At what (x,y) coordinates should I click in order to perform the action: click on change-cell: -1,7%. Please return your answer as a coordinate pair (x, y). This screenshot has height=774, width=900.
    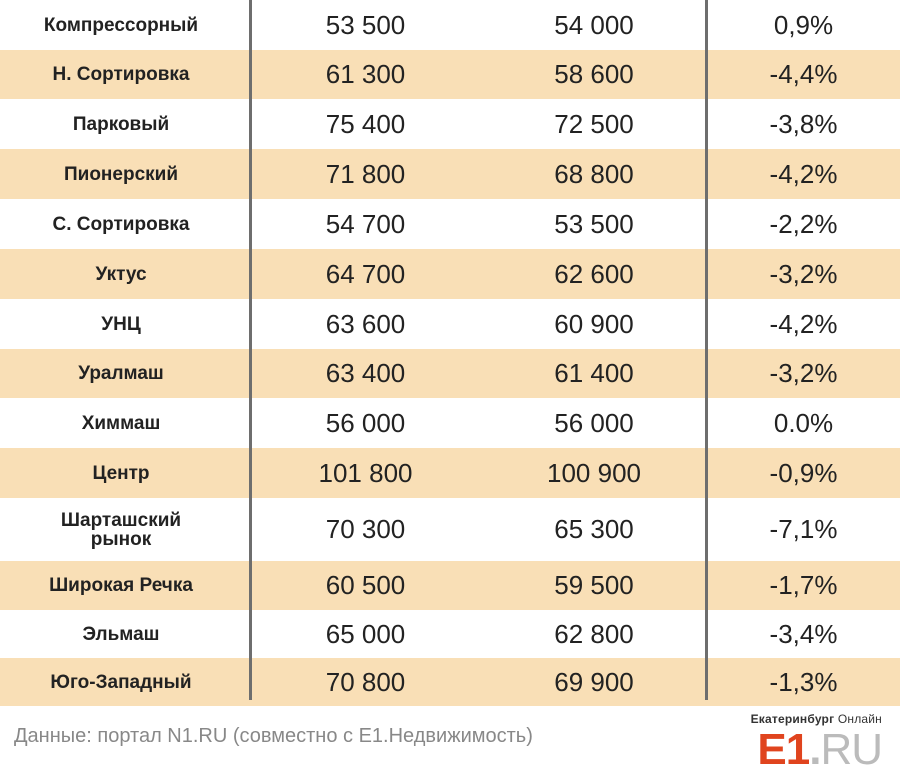
    Looking at the image, I should click on (803, 585).